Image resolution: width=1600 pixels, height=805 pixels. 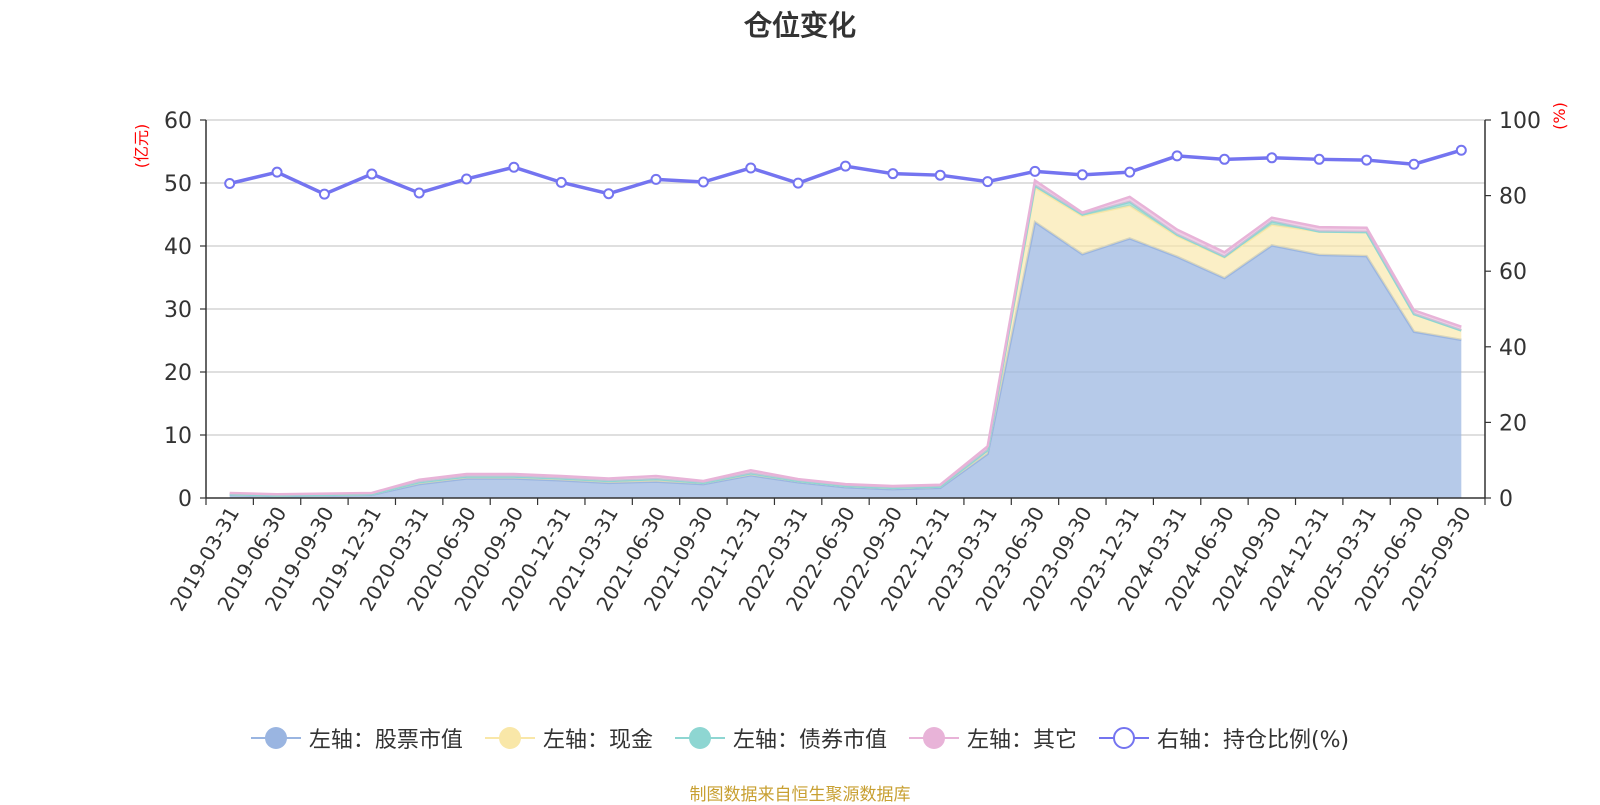 I want to click on legend-item-ratio: 右轴：持仓比例(%), so click(x=1224, y=738).